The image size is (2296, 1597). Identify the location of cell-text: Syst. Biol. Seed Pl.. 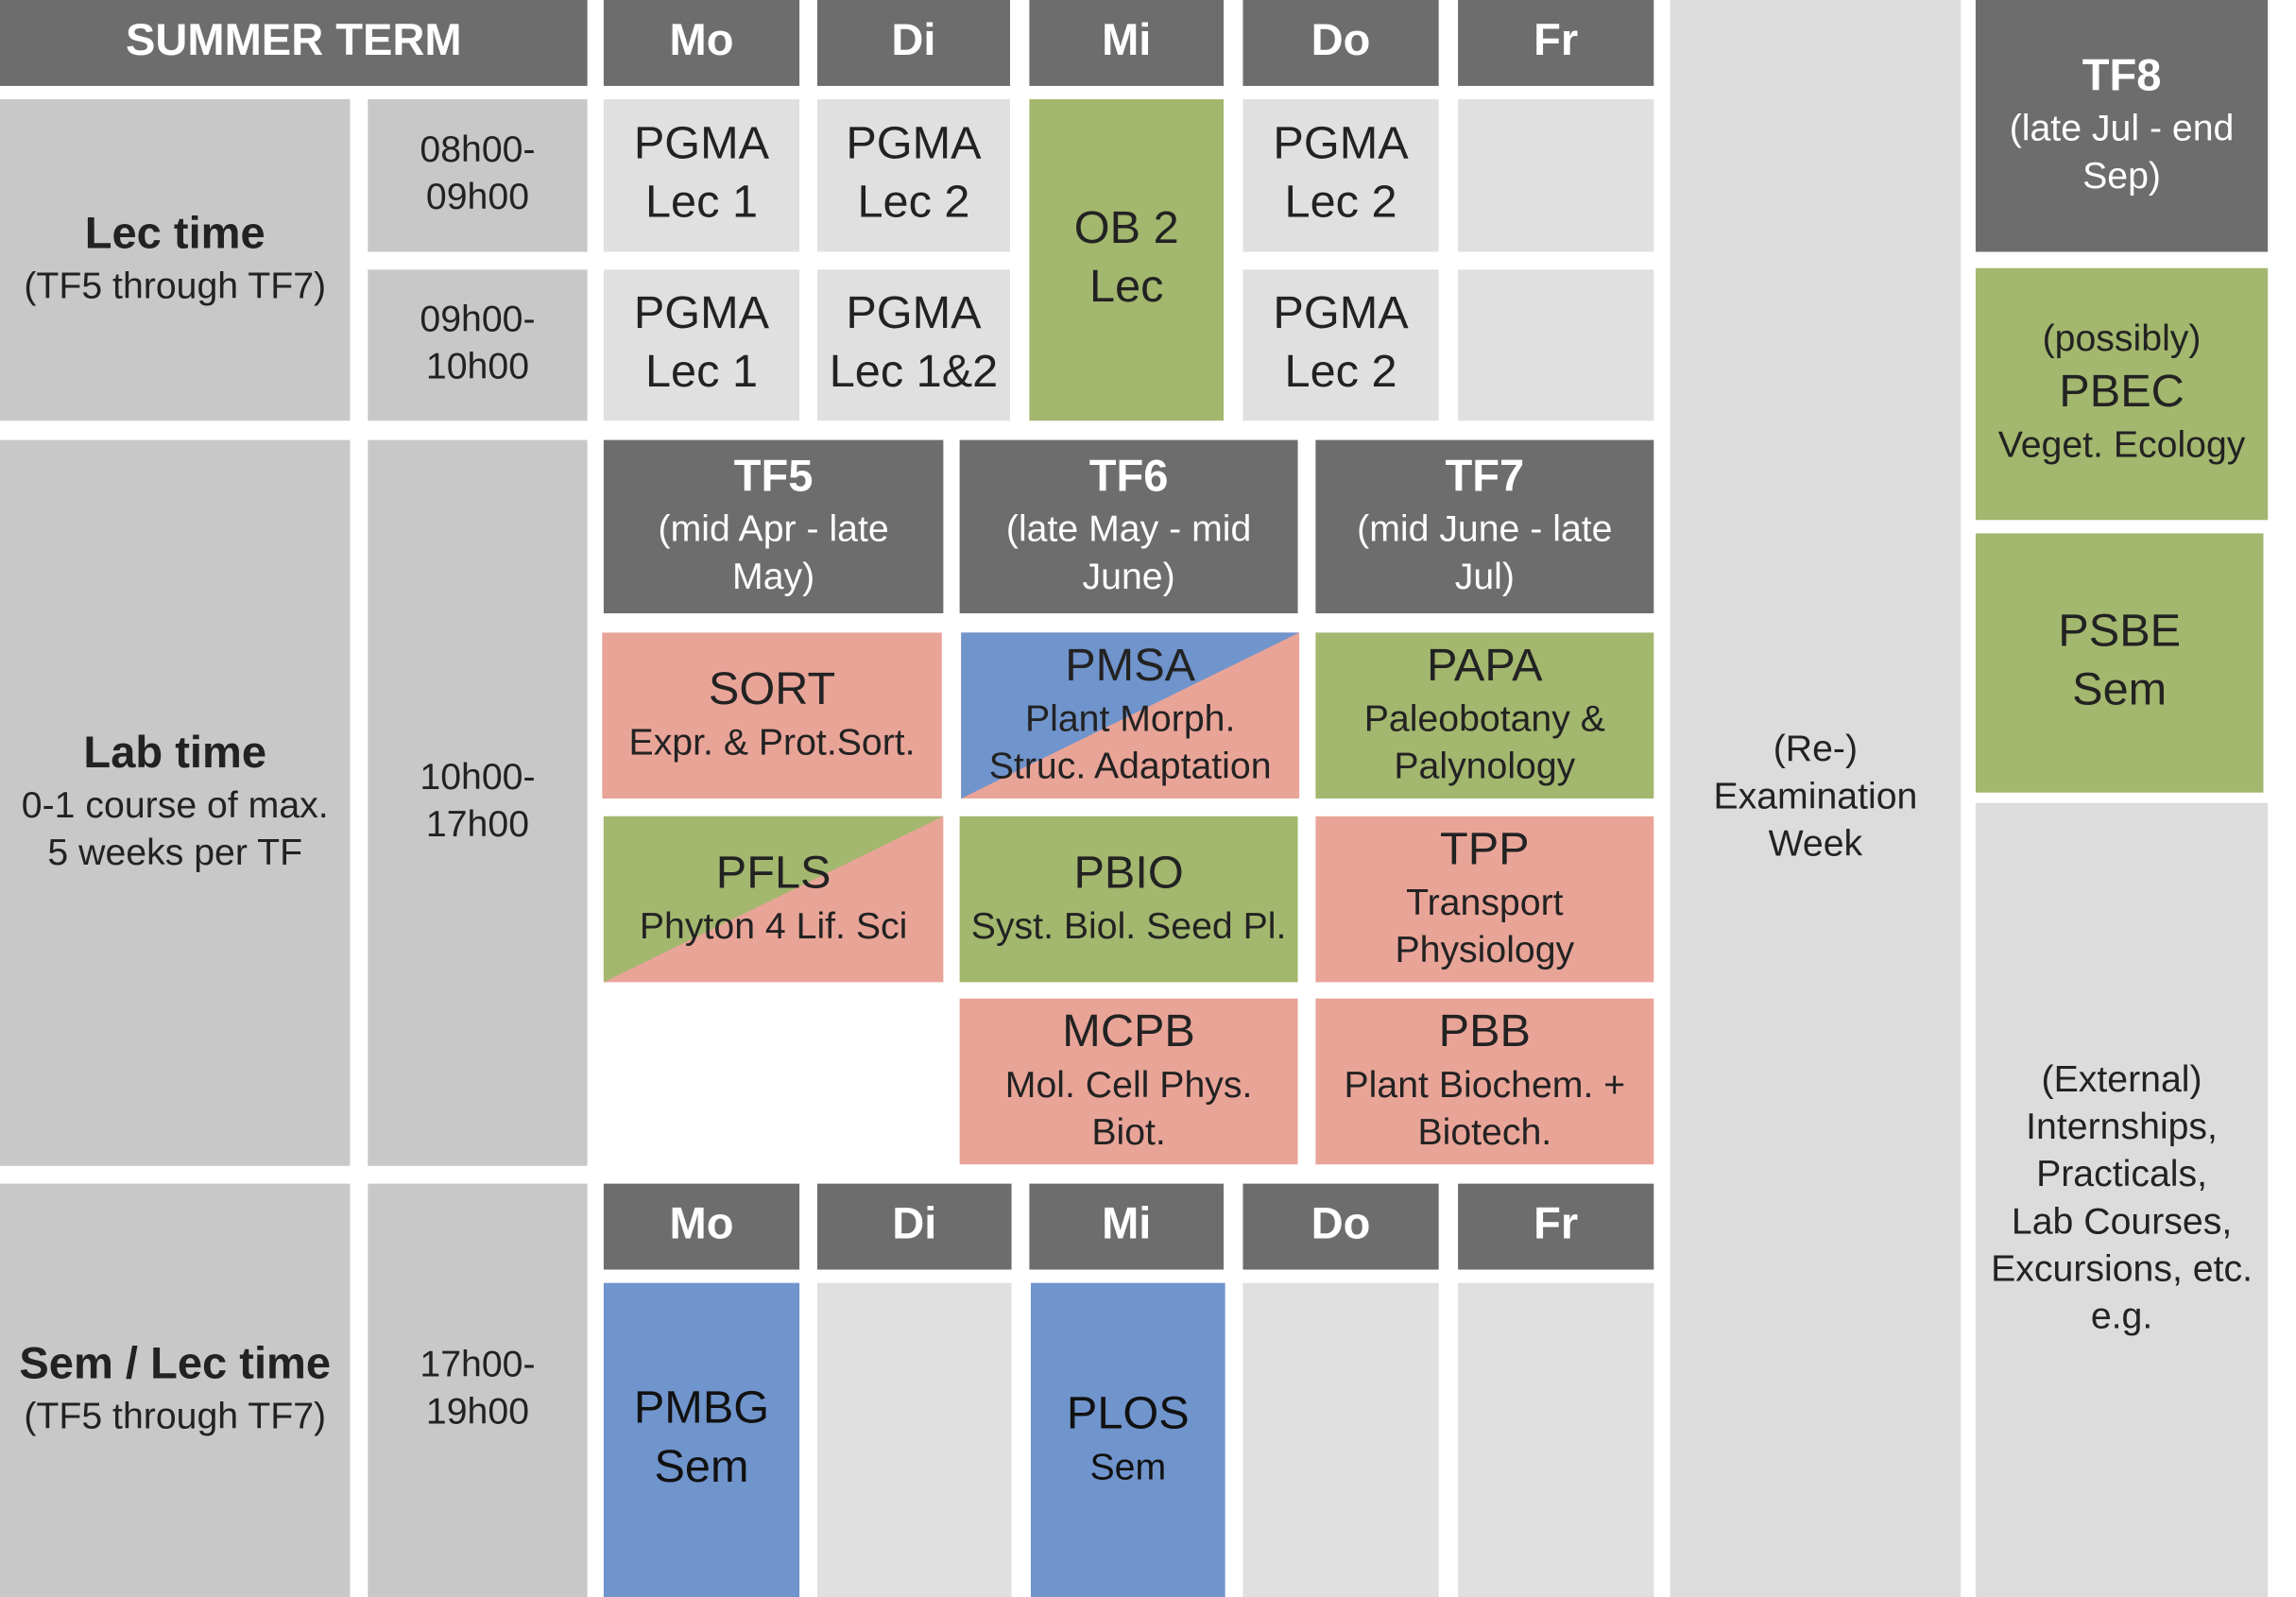
(1129, 926).